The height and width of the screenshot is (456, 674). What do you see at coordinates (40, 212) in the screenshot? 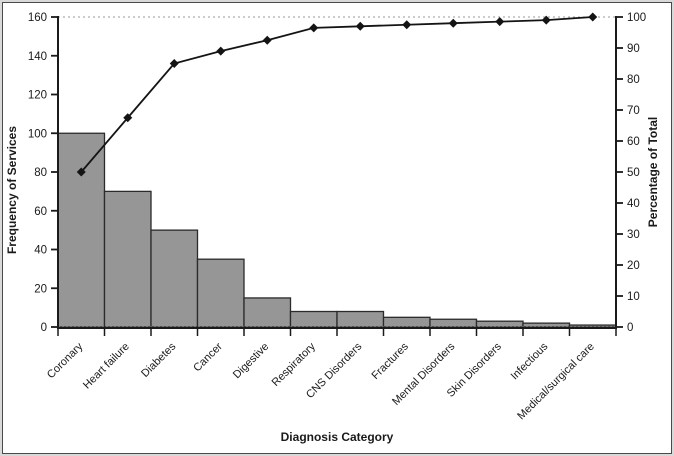
I see `left-tick-label: 60` at bounding box center [40, 212].